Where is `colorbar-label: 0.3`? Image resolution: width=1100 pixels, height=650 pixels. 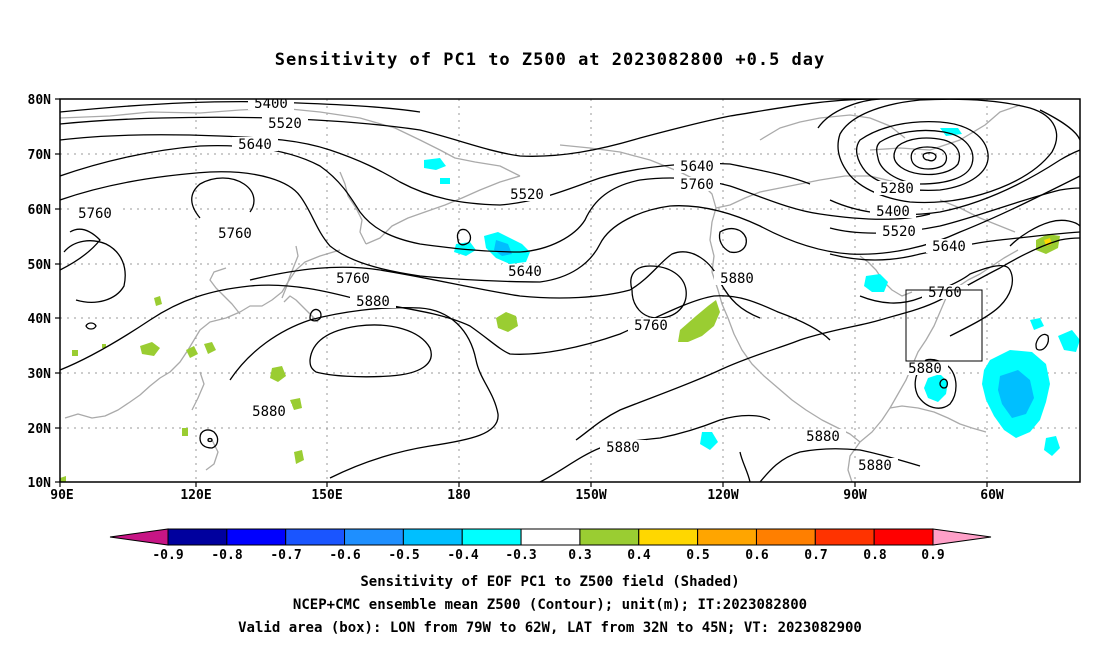 colorbar-label: 0.3 is located at coordinates (579, 555).